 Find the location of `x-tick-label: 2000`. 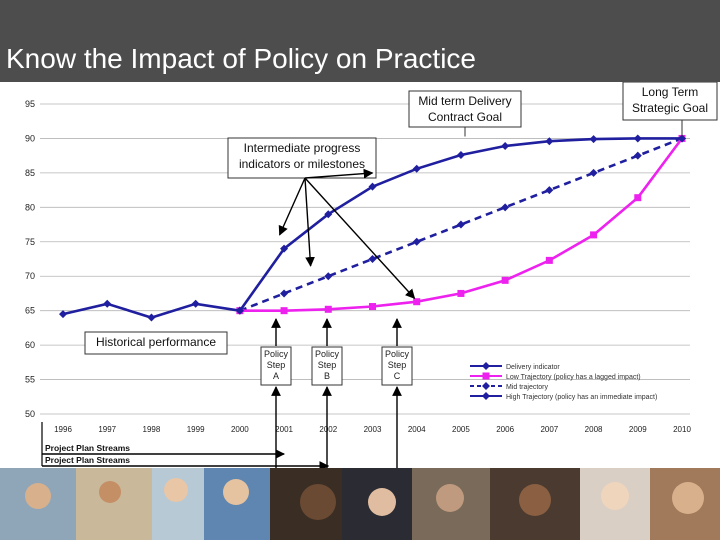

x-tick-label: 2000 is located at coordinates (240, 429).